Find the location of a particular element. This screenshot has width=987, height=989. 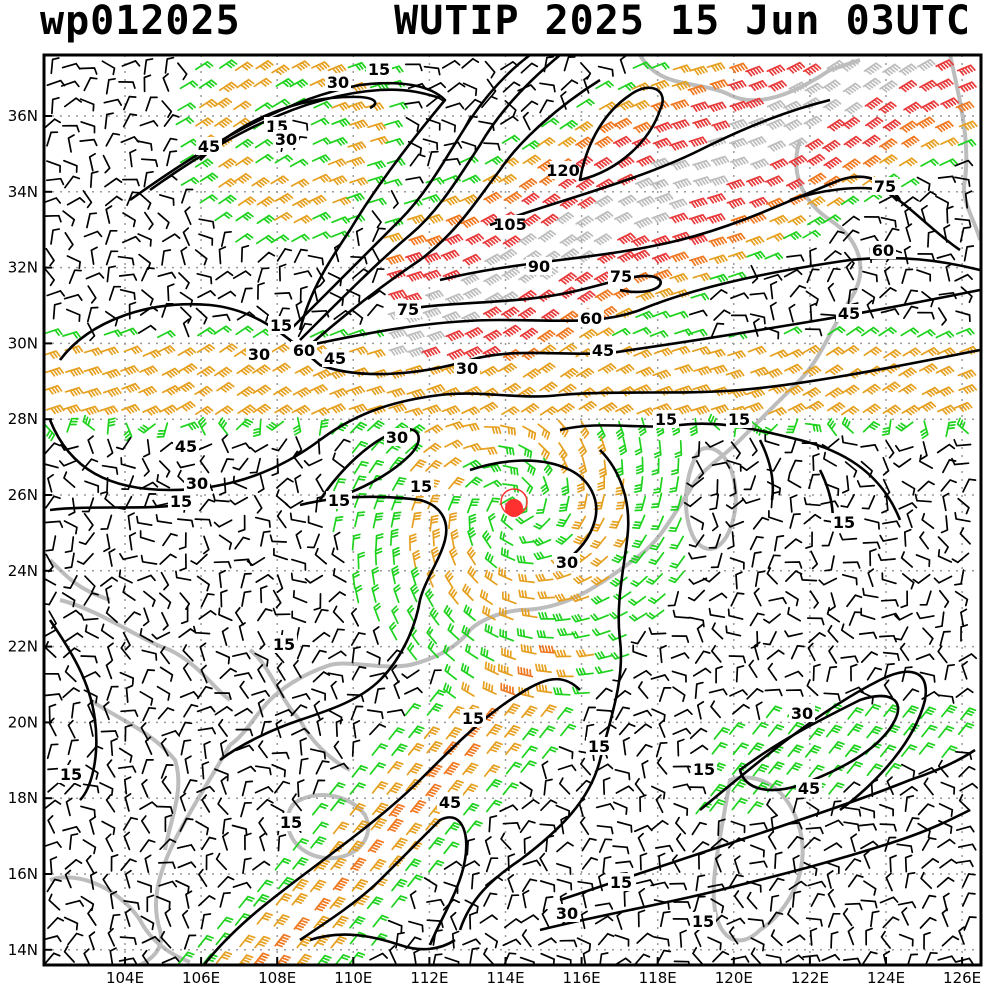

contour-value-label: 30 is located at coordinates (338, 82).